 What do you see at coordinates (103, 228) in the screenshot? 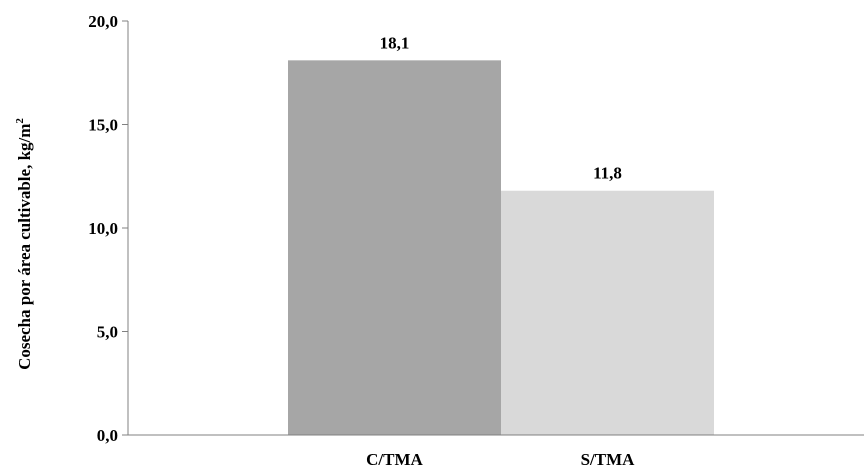
I see `y-tick-label: 10,0` at bounding box center [103, 228].